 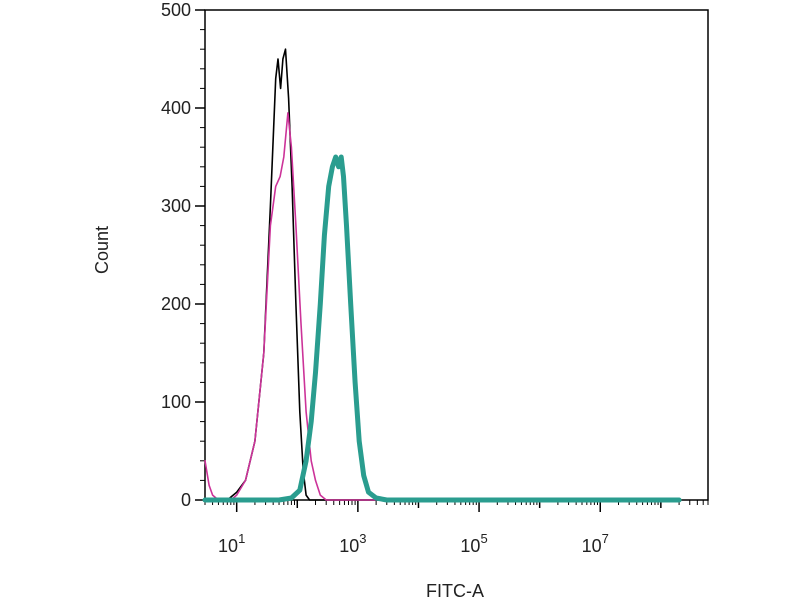 I want to click on x-tick-label: 10¹, so click(x=231, y=543).